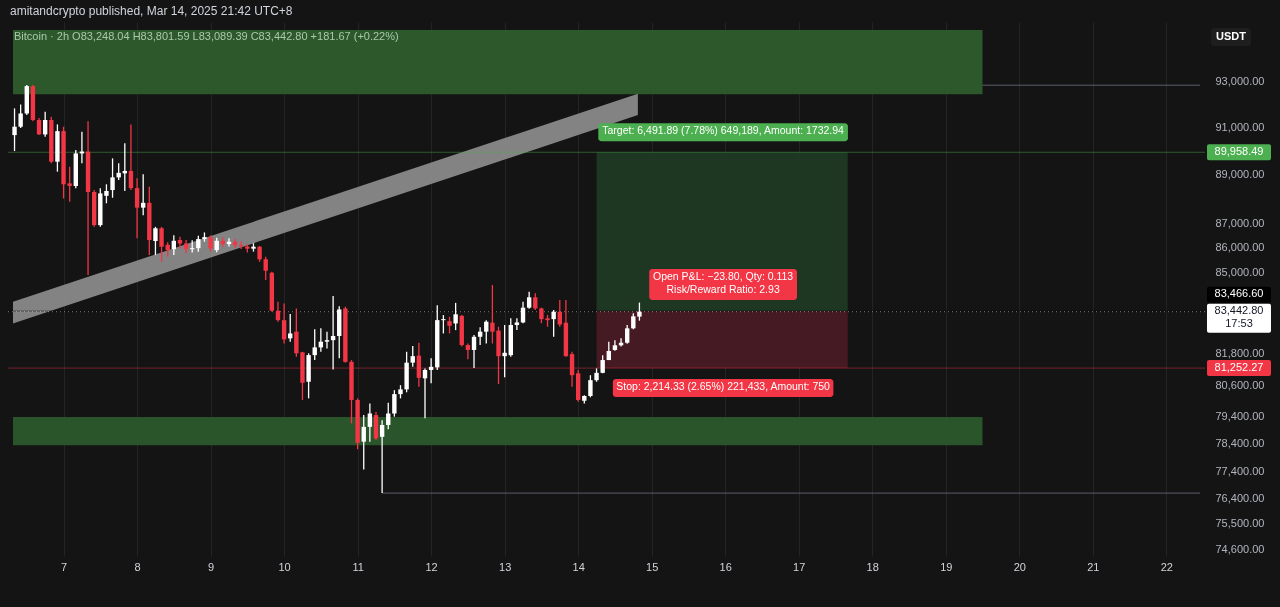 This screenshot has width=1280, height=607. What do you see at coordinates (431, 566) in the screenshot?
I see `x-tick-label: 12` at bounding box center [431, 566].